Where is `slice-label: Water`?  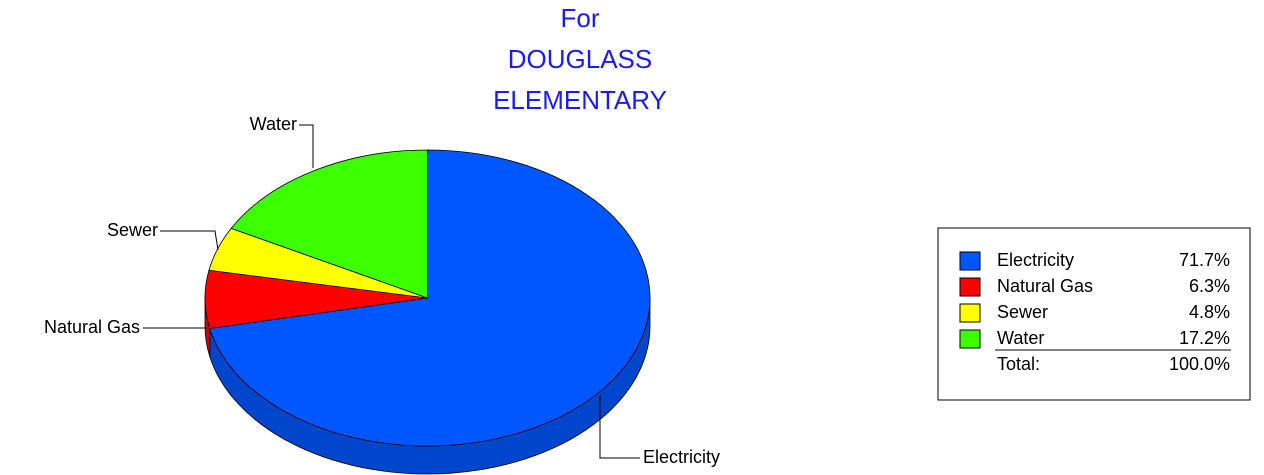
slice-label: Water is located at coordinates (273, 124).